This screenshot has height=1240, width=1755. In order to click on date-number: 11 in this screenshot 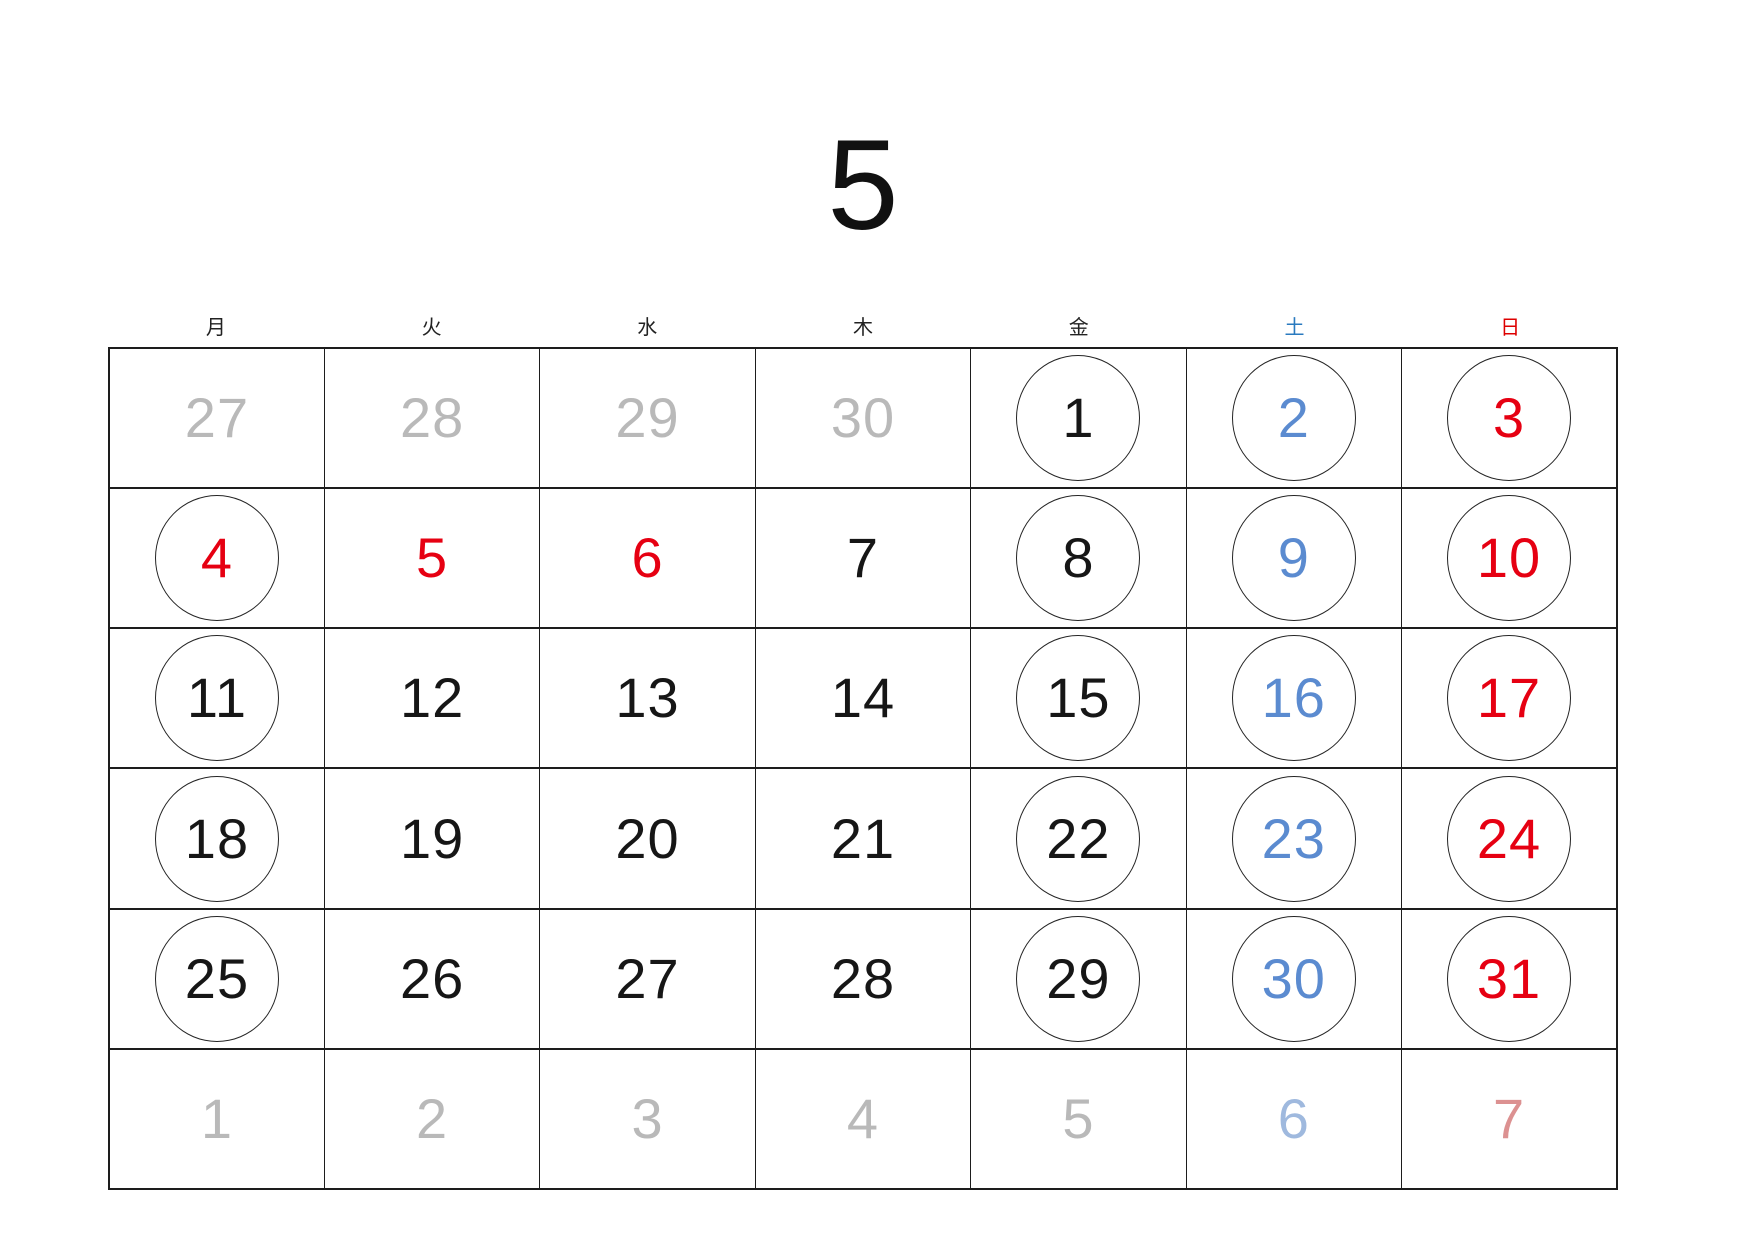, I will do `click(217, 698)`.